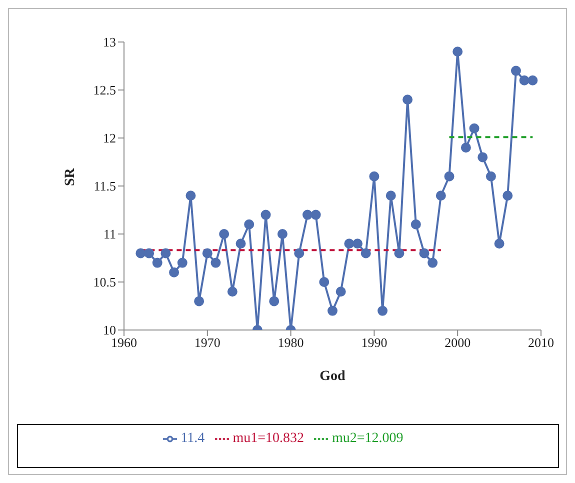 The image size is (575, 483). Describe the element at coordinates (457, 342) in the screenshot. I see `x-tick-label: 2000` at that location.